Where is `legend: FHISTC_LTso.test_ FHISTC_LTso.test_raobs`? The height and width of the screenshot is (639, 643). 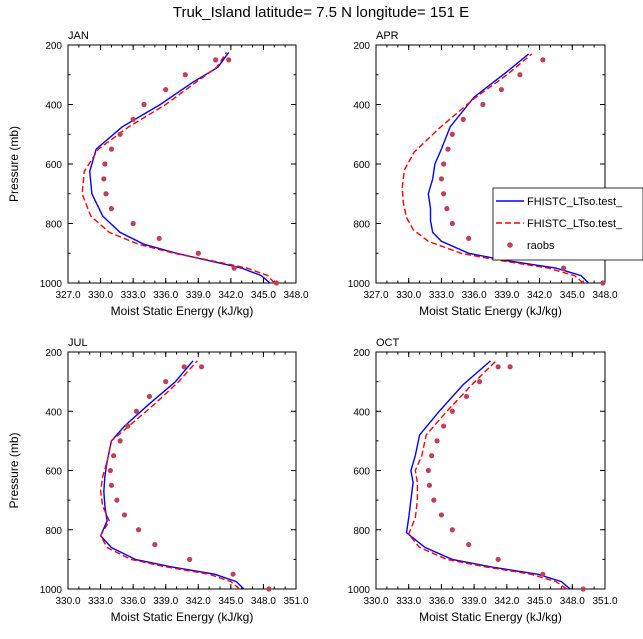 legend: FHISTC_LTso.test_ FHISTC_LTso.test_raobs is located at coordinates (567, 224).